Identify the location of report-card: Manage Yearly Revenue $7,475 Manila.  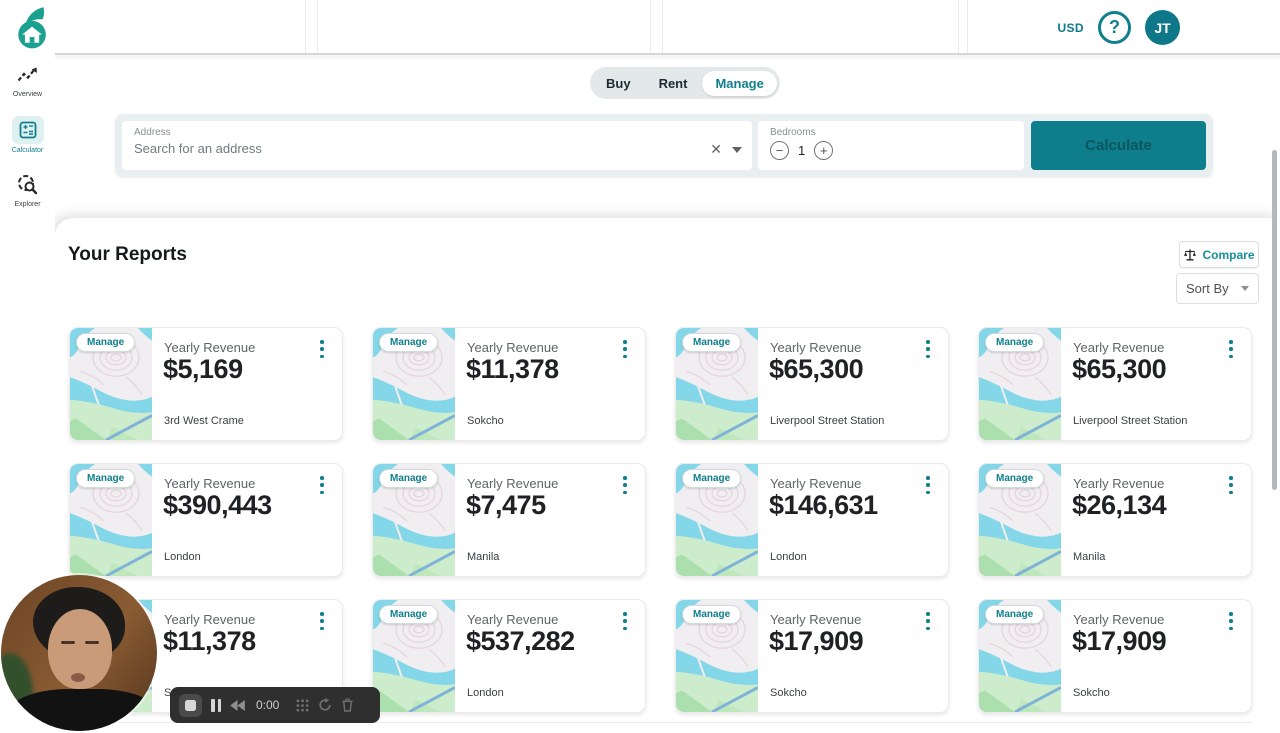
(509, 520).